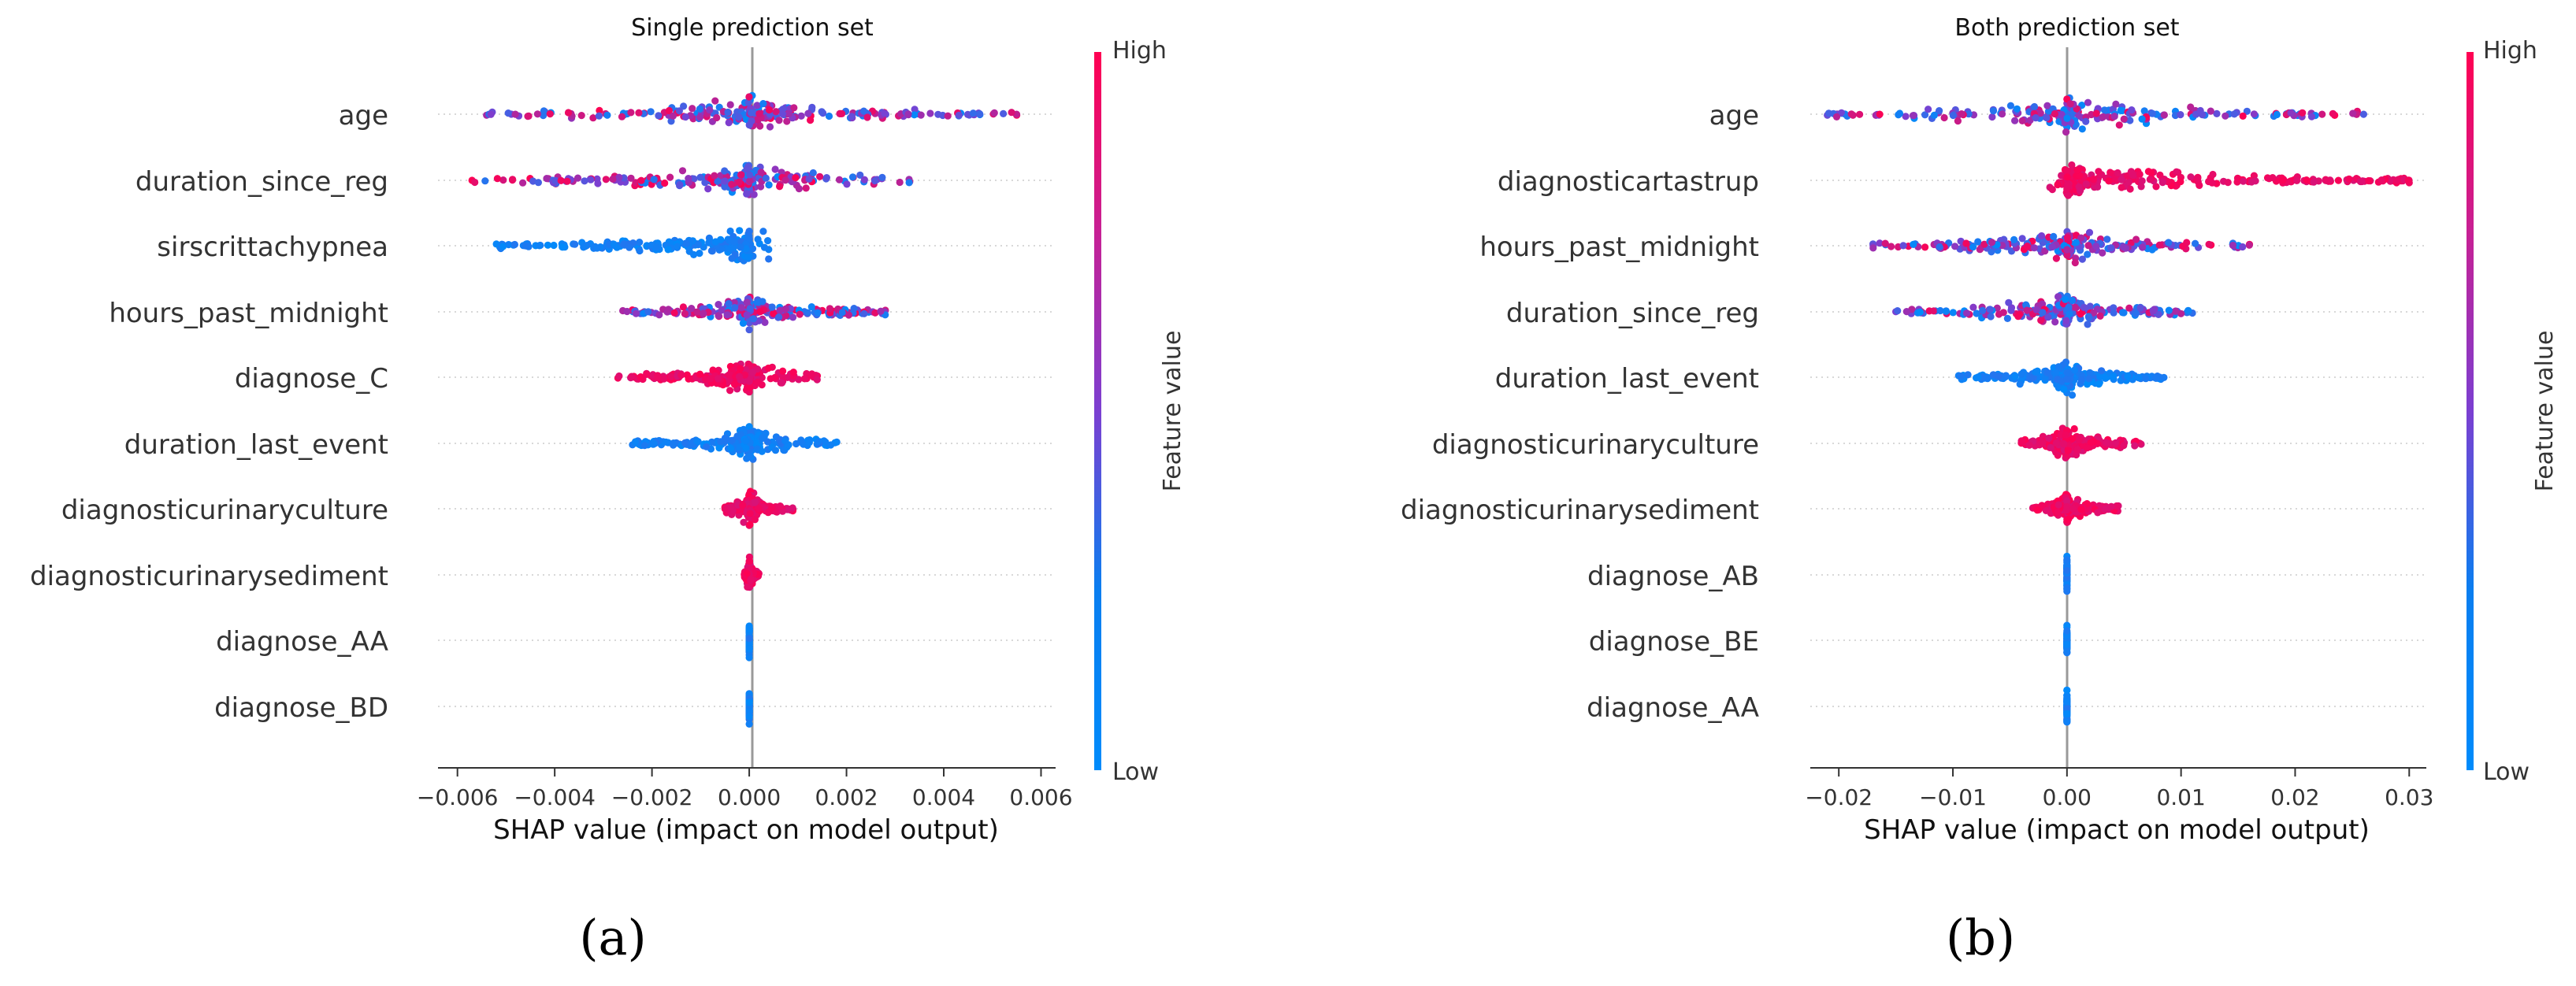 The width and height of the screenshot is (2576, 986). I want to click on x-tick-label: 0.000, so click(749, 797).